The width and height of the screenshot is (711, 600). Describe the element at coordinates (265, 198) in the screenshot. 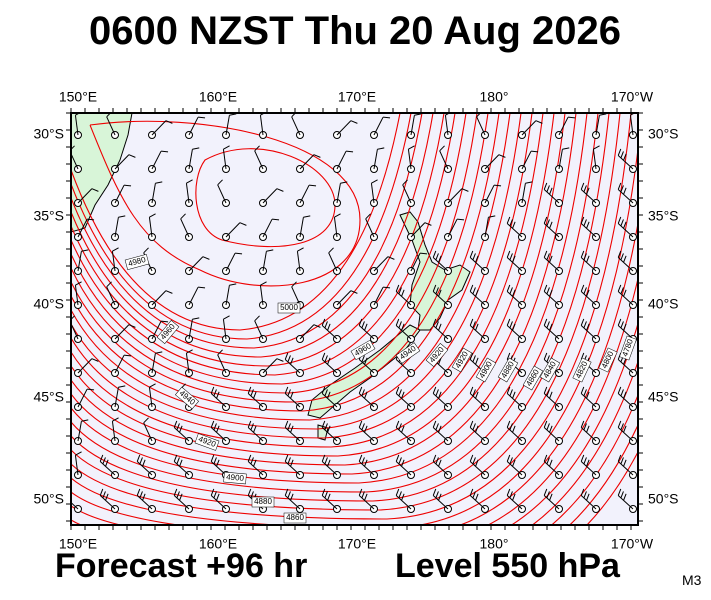

I see `contour-line` at that location.